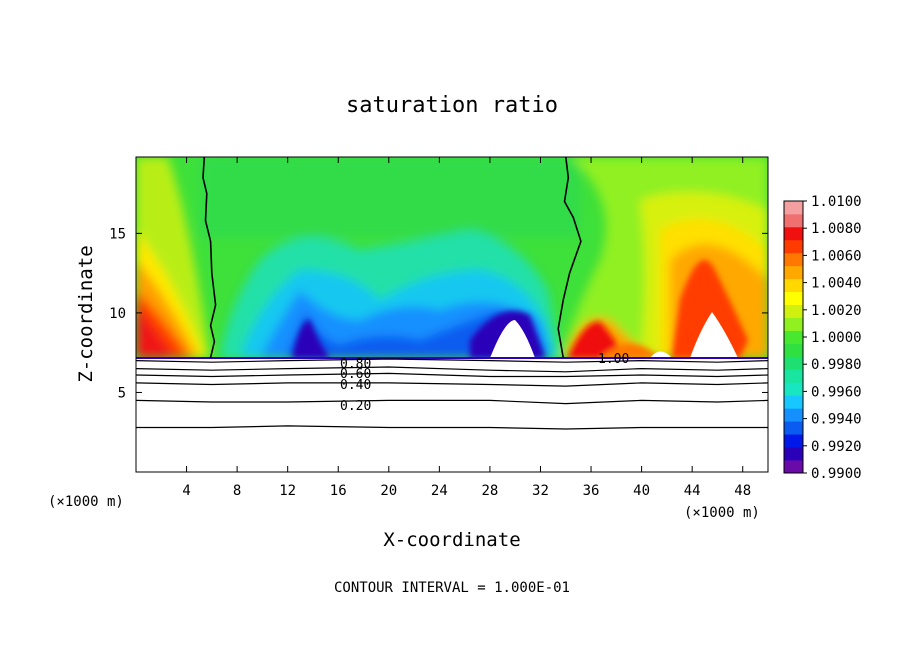 The height and width of the screenshot is (654, 904). What do you see at coordinates (355, 385) in the screenshot?
I see `contour-label-040: 0.40` at bounding box center [355, 385].